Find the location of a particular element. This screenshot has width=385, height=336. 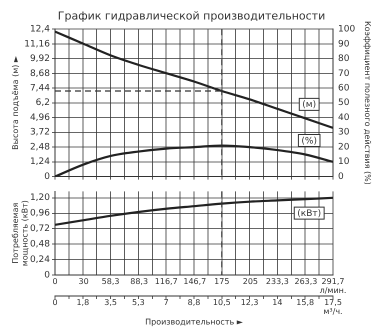

x-tick-label: 5,3 is located at coordinates (138, 303).